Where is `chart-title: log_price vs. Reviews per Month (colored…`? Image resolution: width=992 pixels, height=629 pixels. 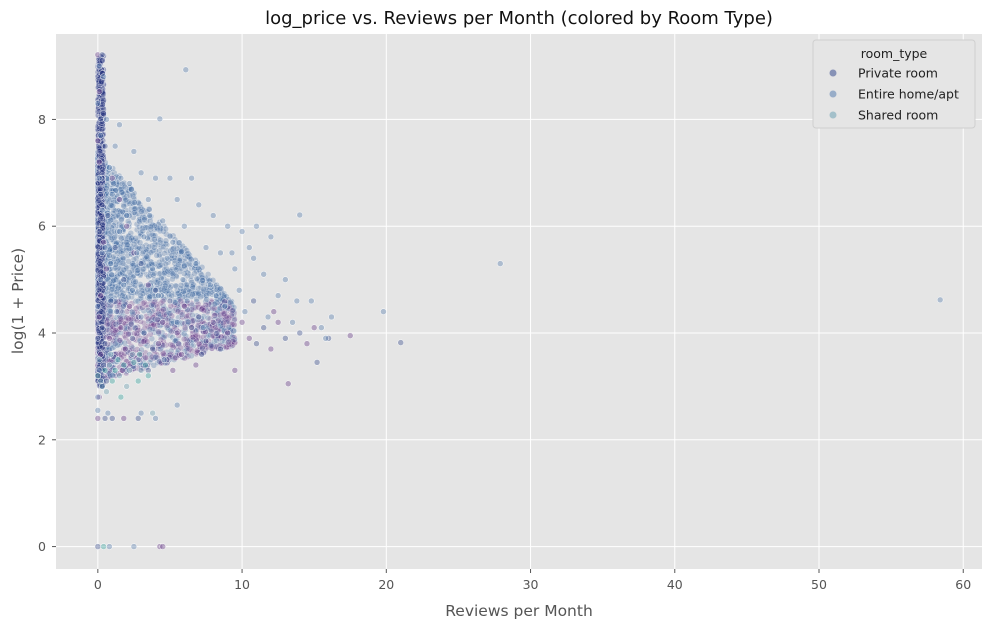
chart-title: log_price vs. Reviews per Month (colored… is located at coordinates (519, 18).